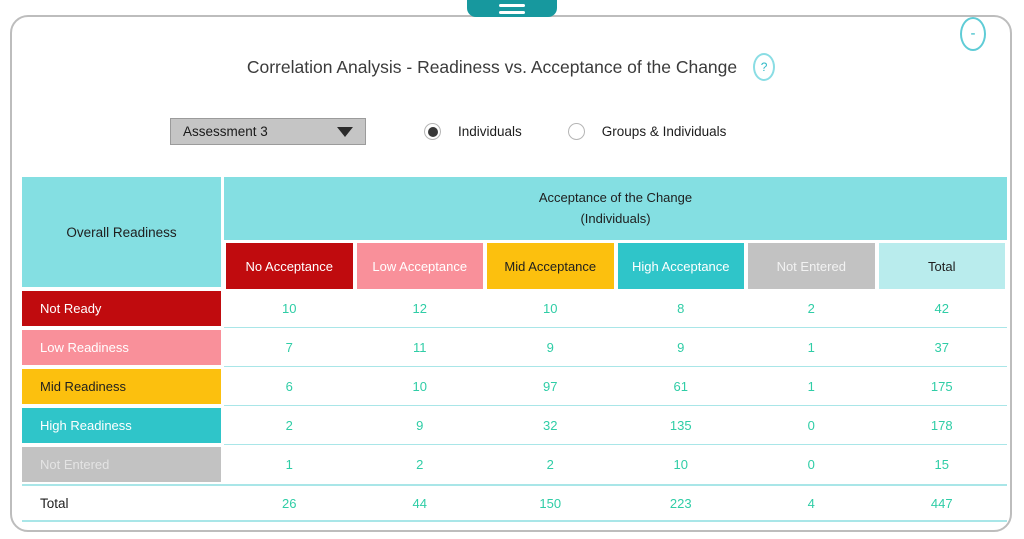 Image resolution: width=1024 pixels, height=539 pixels. I want to click on table-cell-total: 37, so click(941, 347).